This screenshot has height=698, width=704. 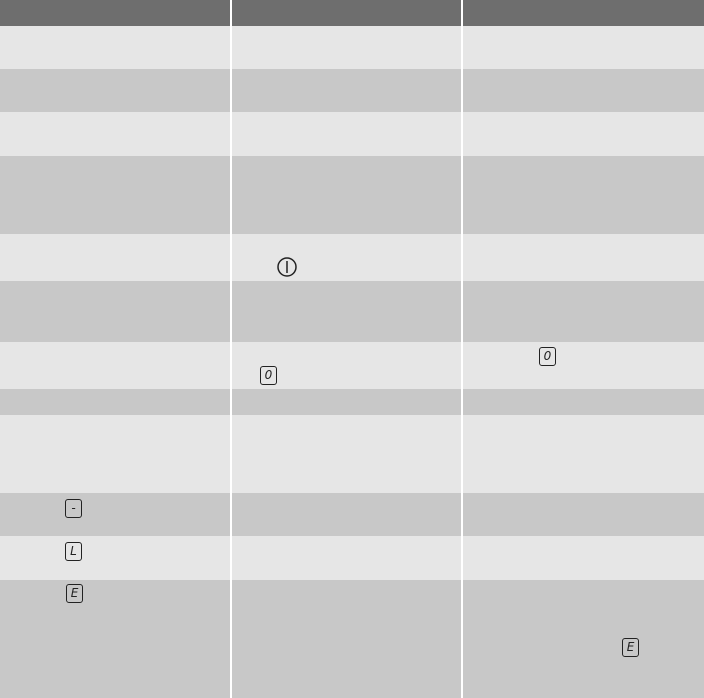 I want to click on minus-symbol: -, so click(x=73, y=508).